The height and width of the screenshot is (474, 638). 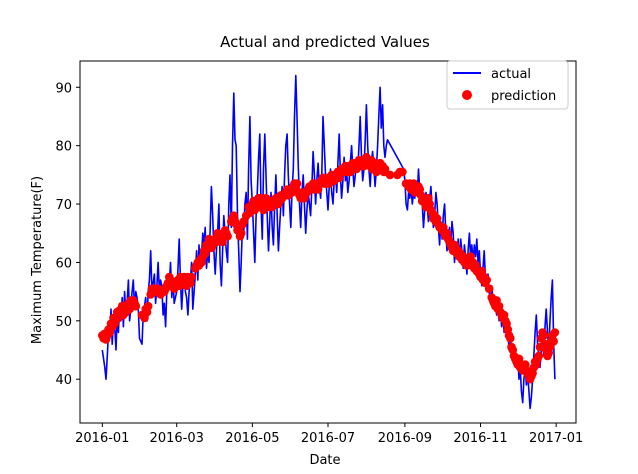 I want to click on x-tick-label: 2016-03, so click(x=177, y=438).